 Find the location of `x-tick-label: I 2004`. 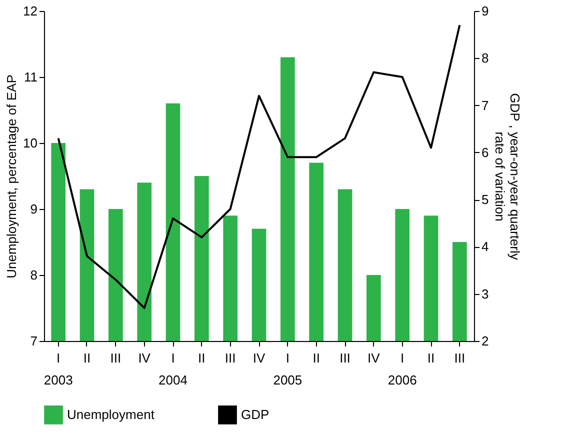

x-tick-label: I 2004 is located at coordinates (173, 369).